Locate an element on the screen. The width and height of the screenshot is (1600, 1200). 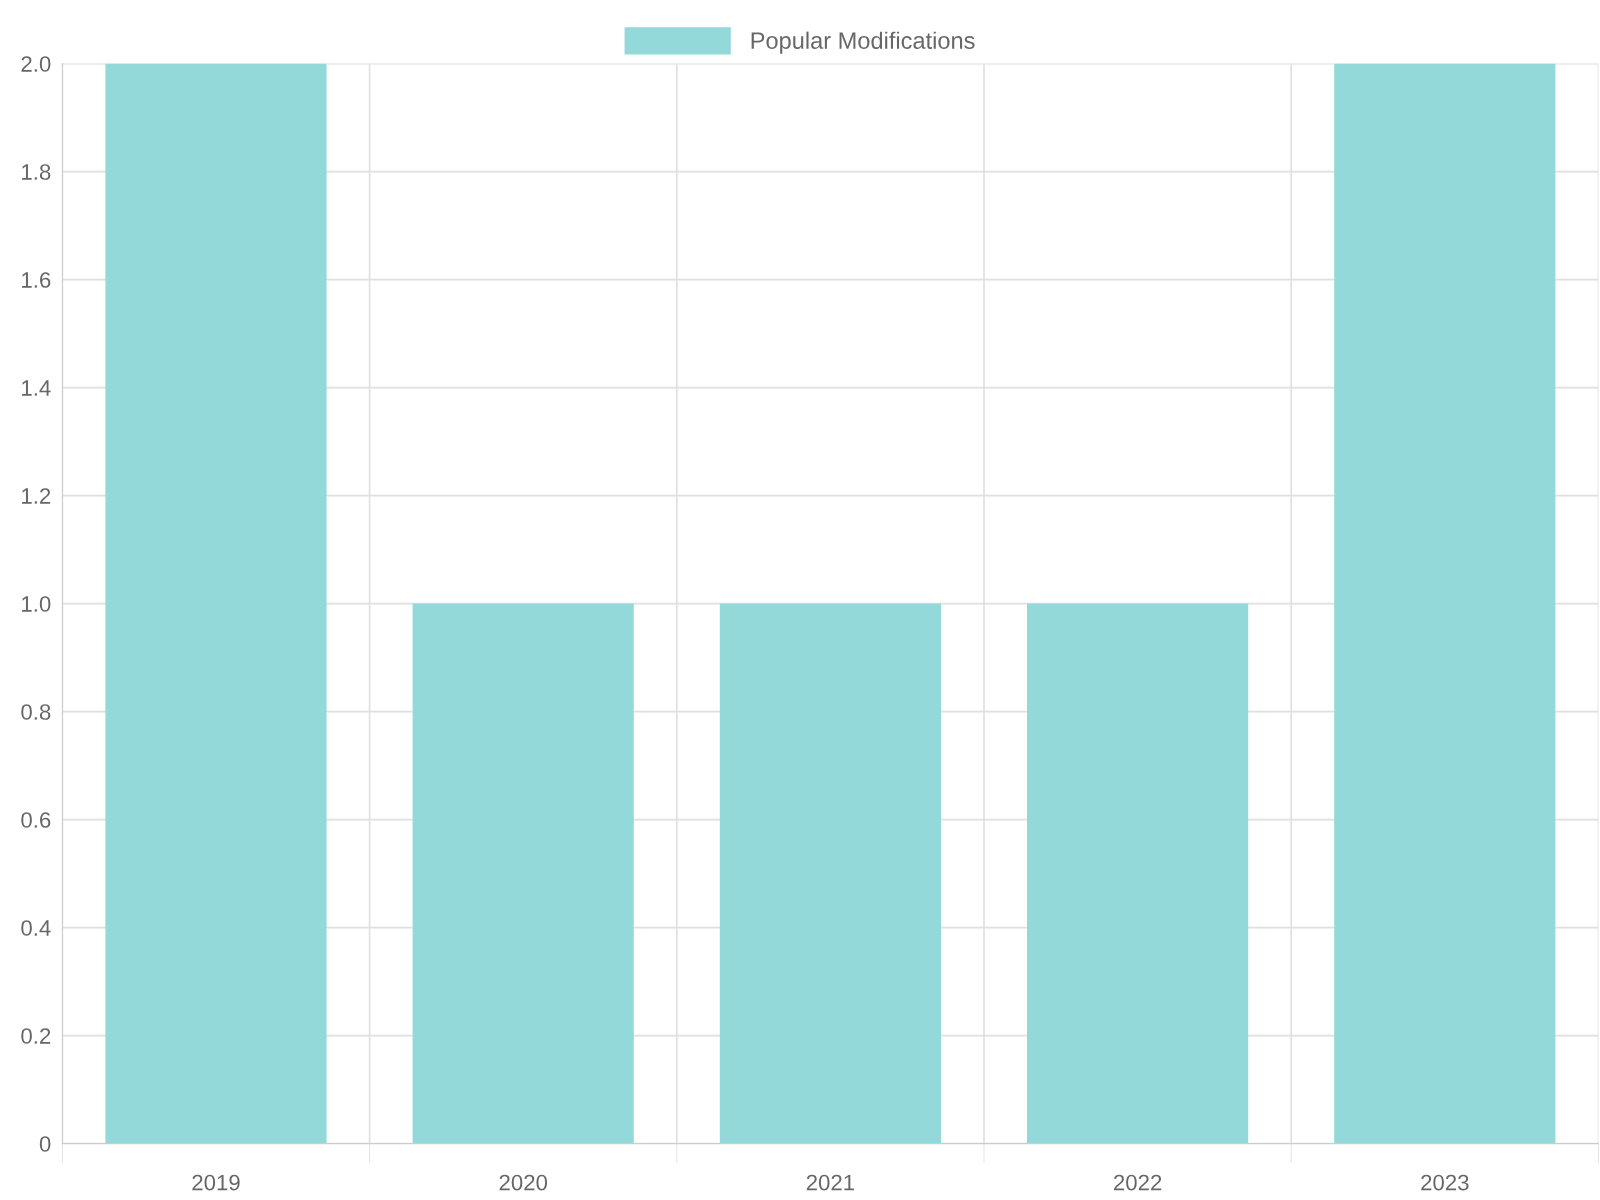
y-tick-label: 1.0 is located at coordinates (36, 604).